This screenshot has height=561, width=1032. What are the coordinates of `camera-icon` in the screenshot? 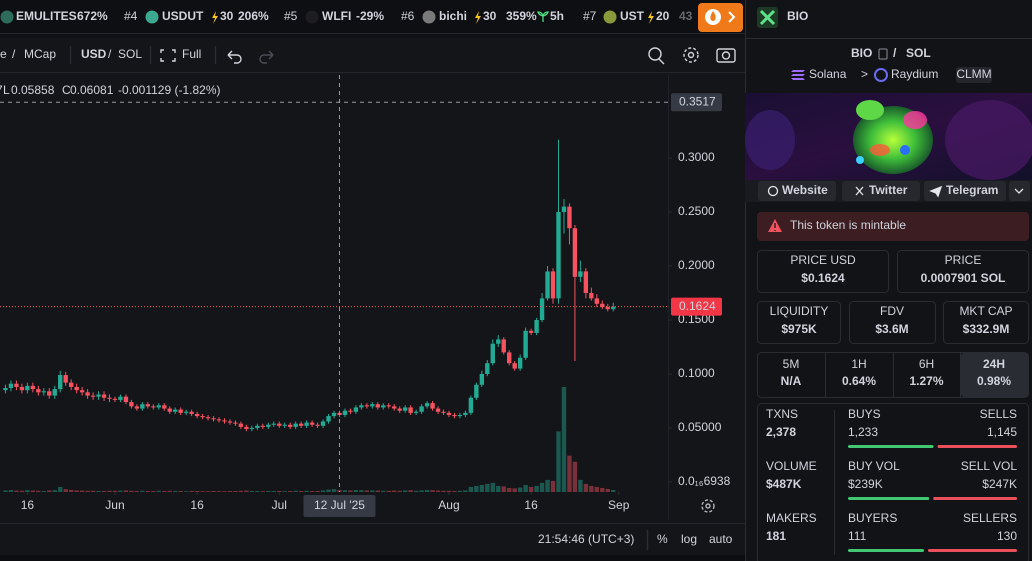 It's located at (726, 55).